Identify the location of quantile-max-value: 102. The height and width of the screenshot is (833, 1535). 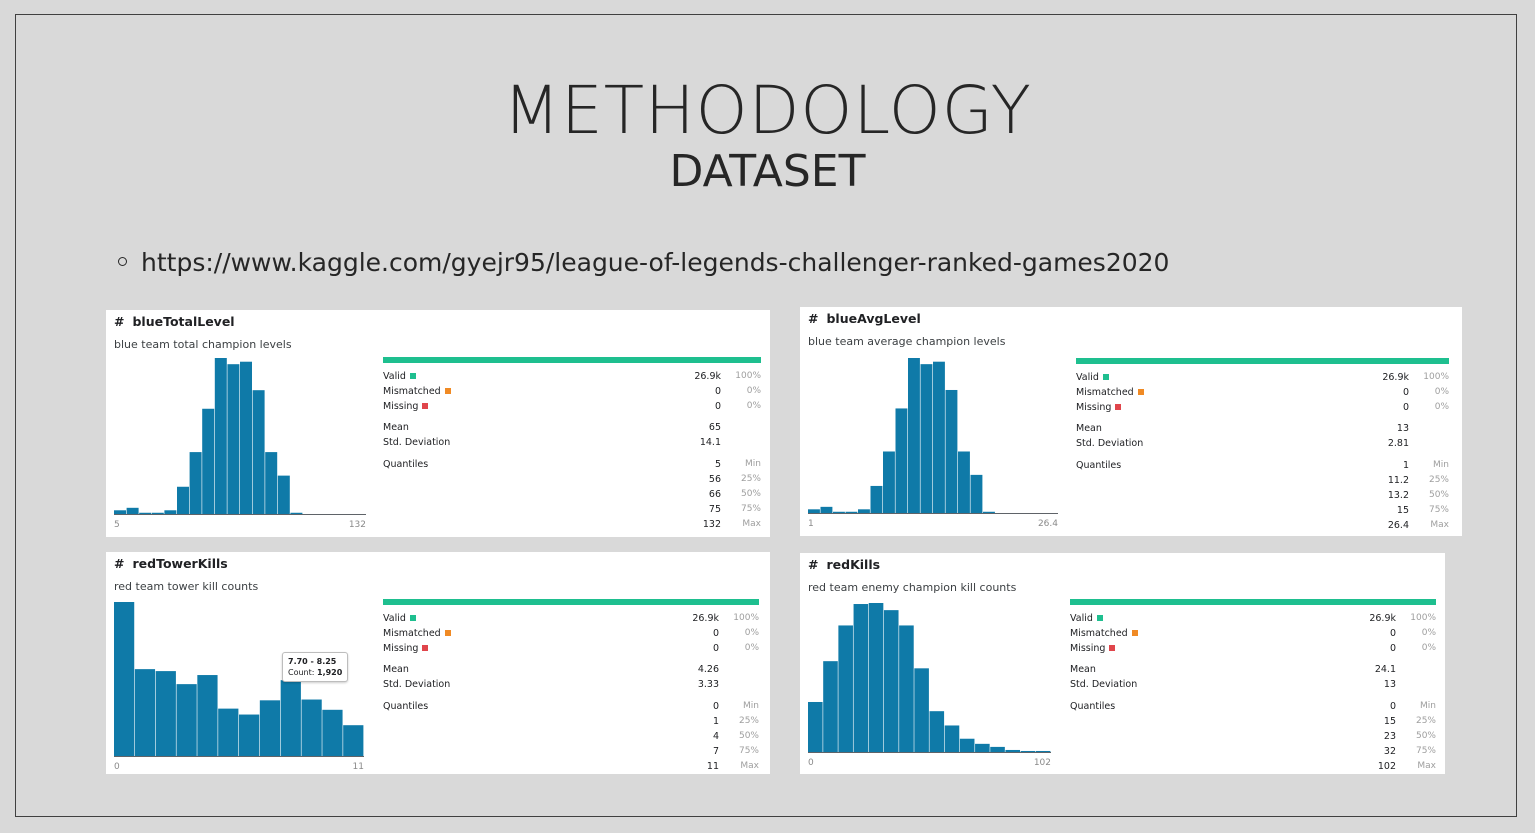
(1386, 766).